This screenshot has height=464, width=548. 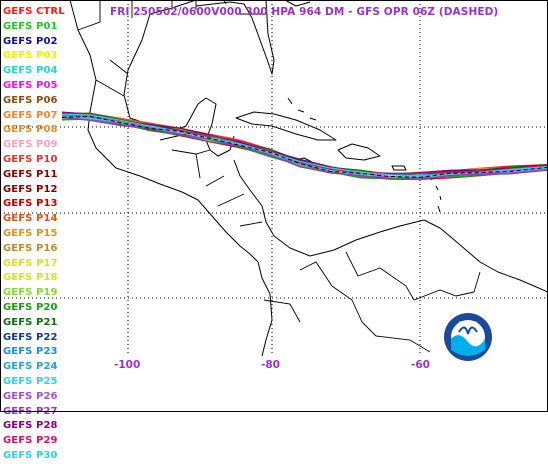 What do you see at coordinates (30, 441) in the screenshot?
I see `legend-item: GEFS P29` at bounding box center [30, 441].